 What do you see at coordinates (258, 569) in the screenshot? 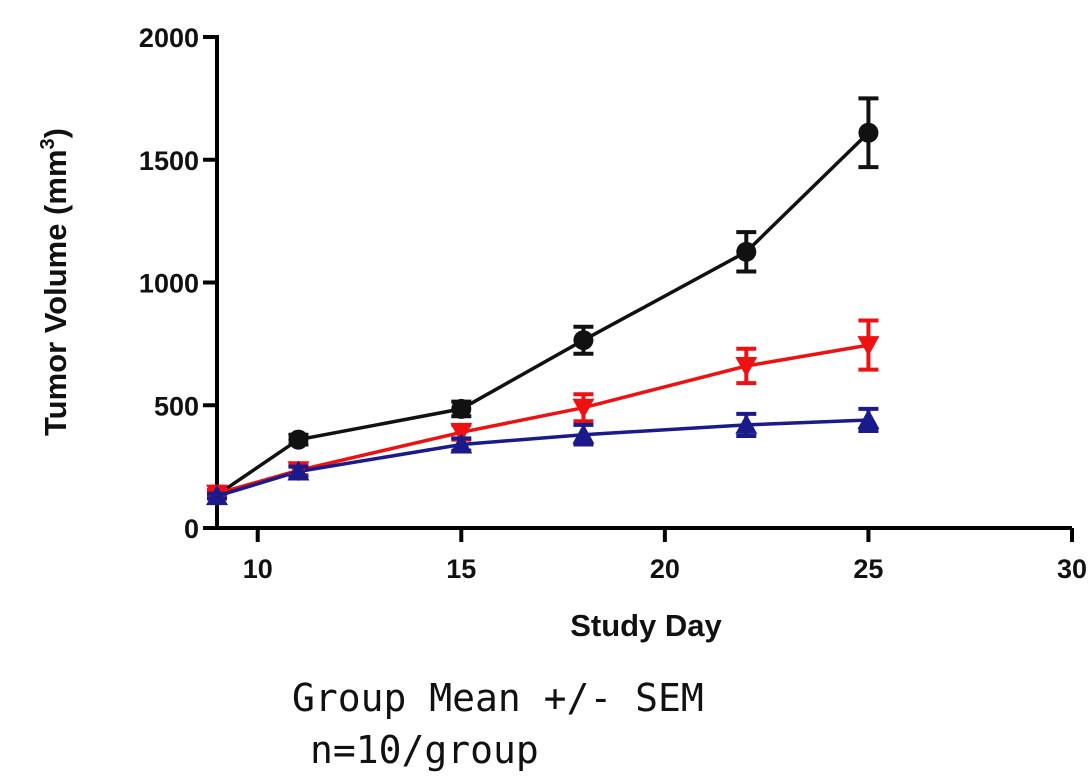
I see `x-tick-label: 10` at bounding box center [258, 569].